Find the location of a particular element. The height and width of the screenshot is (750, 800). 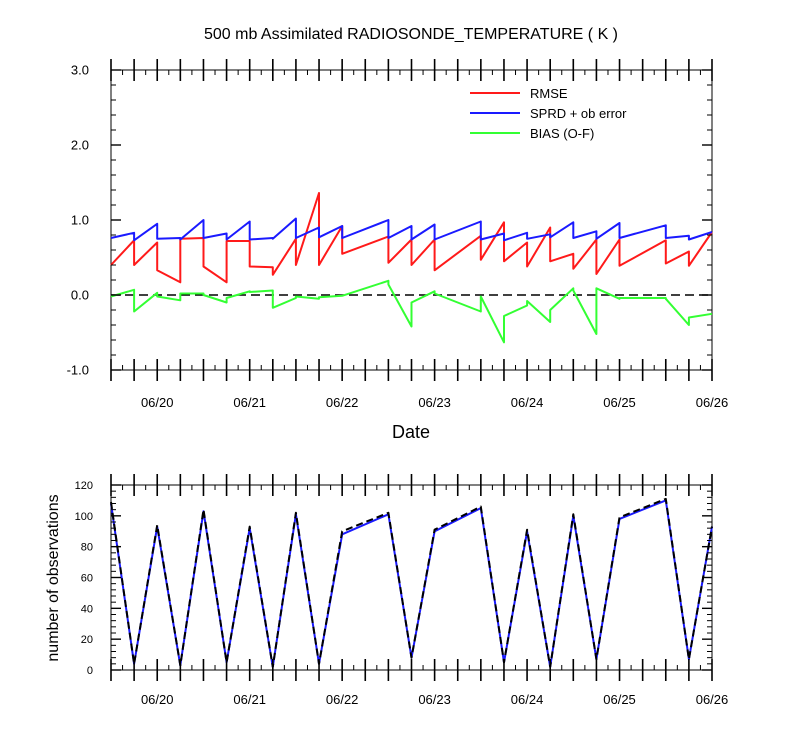

y-tick-label: 1.0 is located at coordinates (80, 220).